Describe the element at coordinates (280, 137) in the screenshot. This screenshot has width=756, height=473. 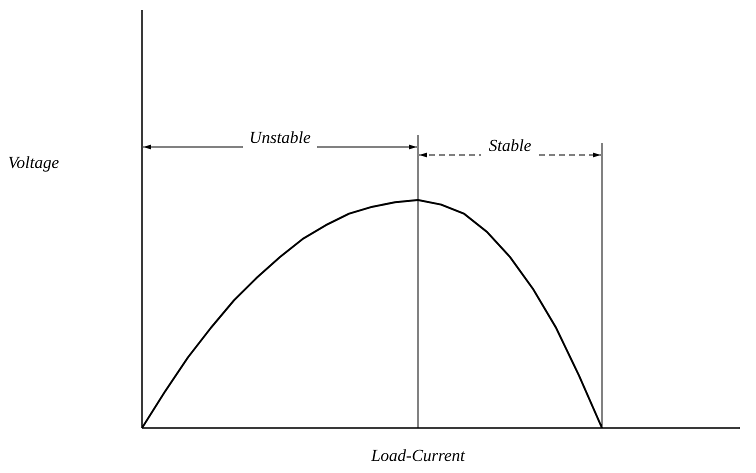
I see `text: Unstable` at that location.